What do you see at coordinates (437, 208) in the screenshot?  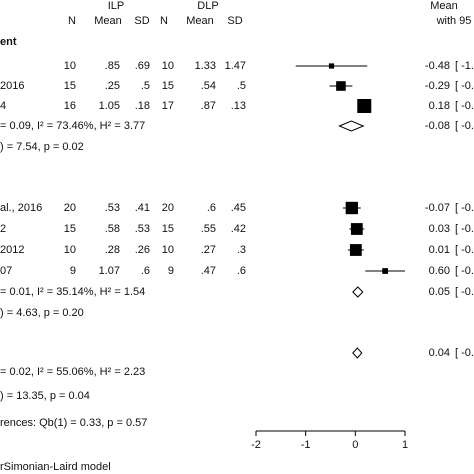 I see `effect-estimate: -0.07` at bounding box center [437, 208].